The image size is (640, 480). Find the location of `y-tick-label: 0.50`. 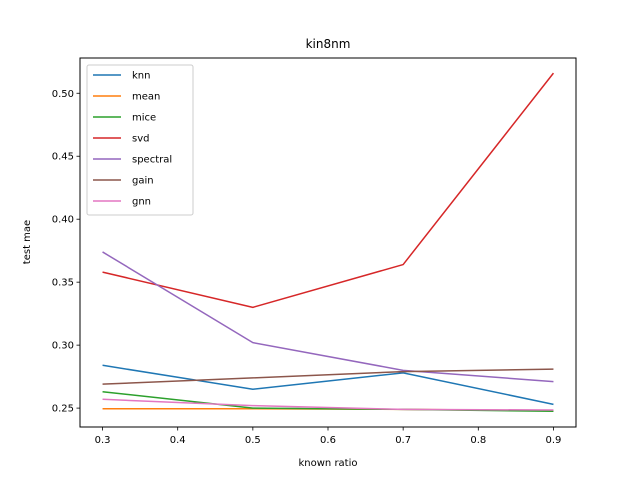

y-tick-label: 0.50 is located at coordinates (63, 94).